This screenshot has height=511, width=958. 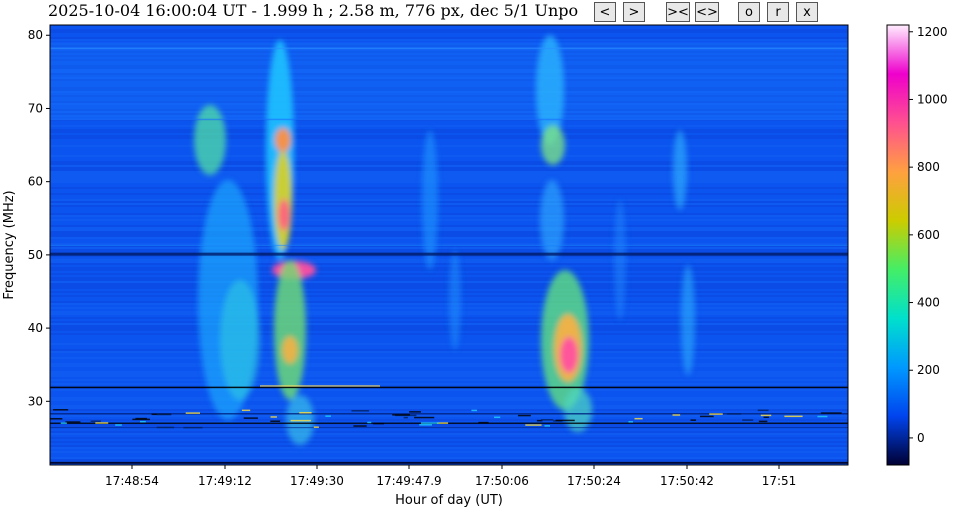 What do you see at coordinates (928, 303) in the screenshot?
I see `colorbar-tick-label: 400` at bounding box center [928, 303].